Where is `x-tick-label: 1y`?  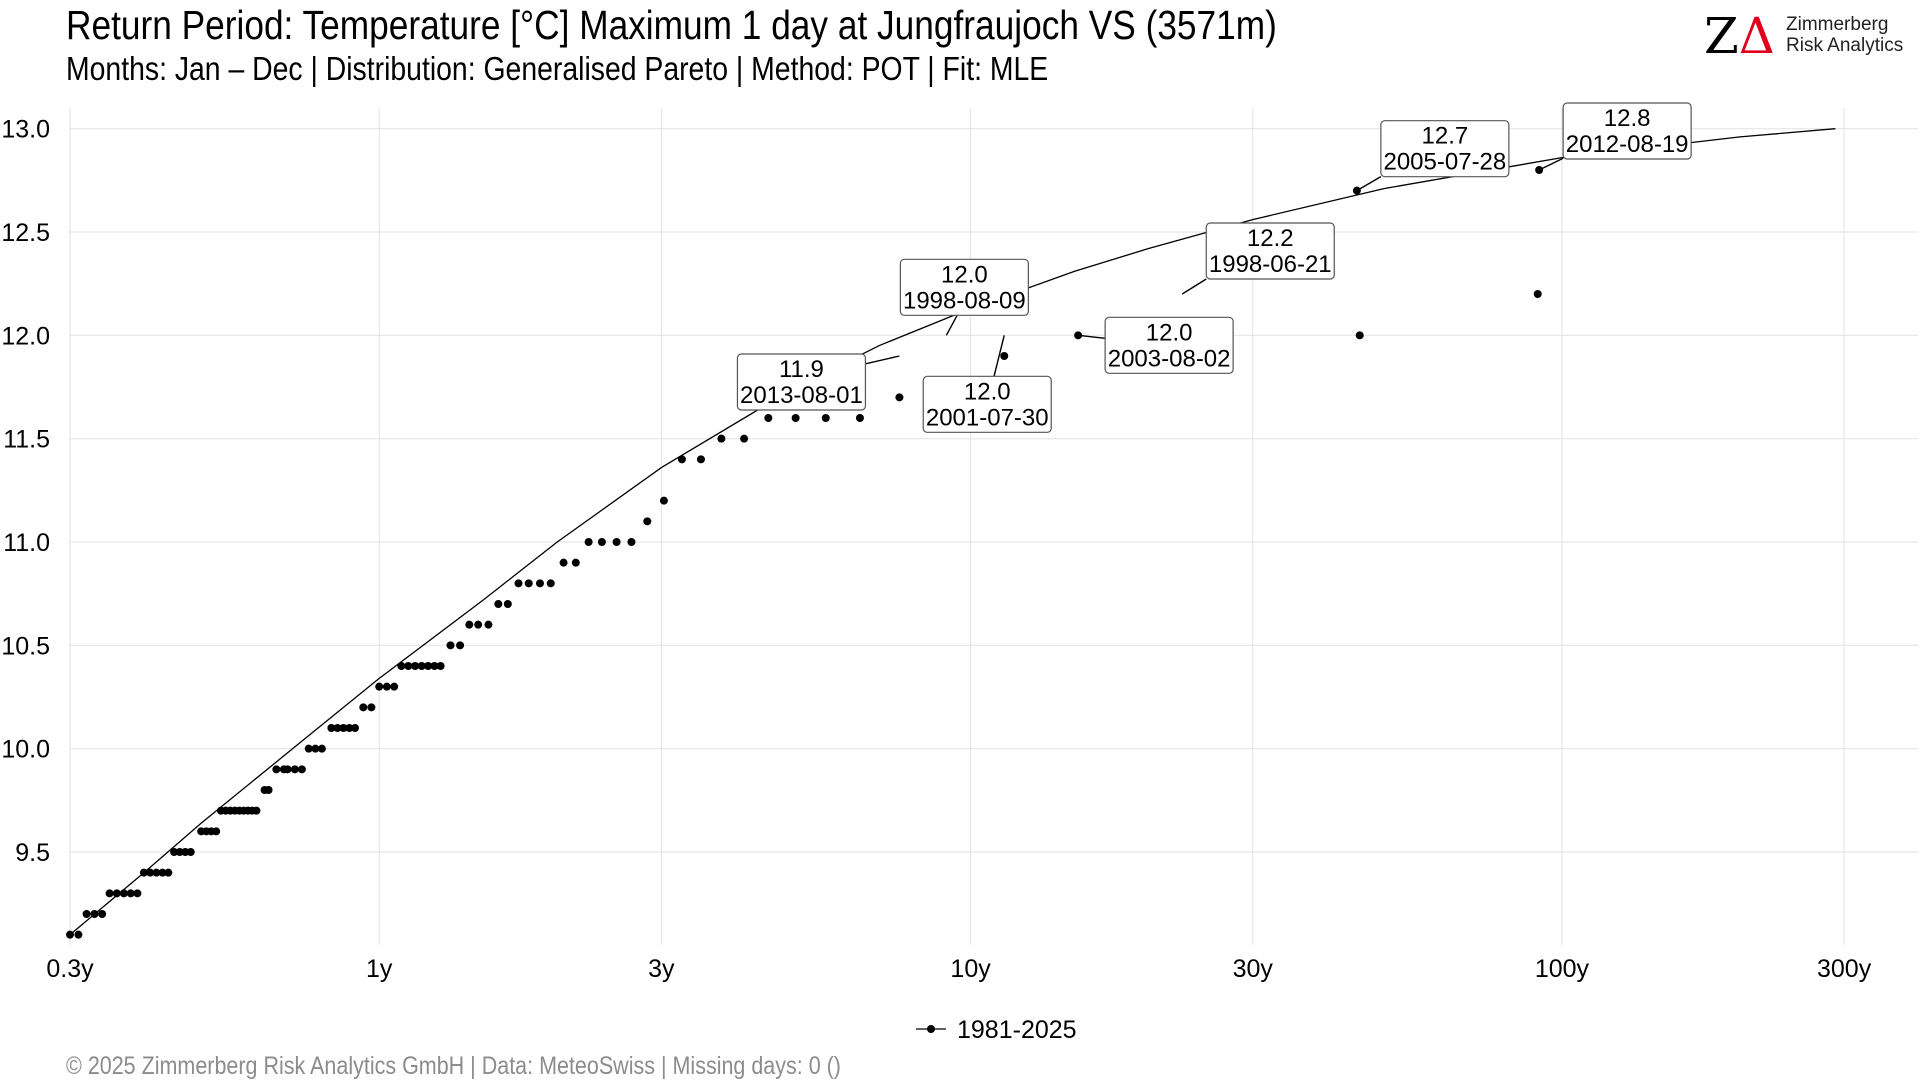 x-tick-label: 1y is located at coordinates (379, 969).